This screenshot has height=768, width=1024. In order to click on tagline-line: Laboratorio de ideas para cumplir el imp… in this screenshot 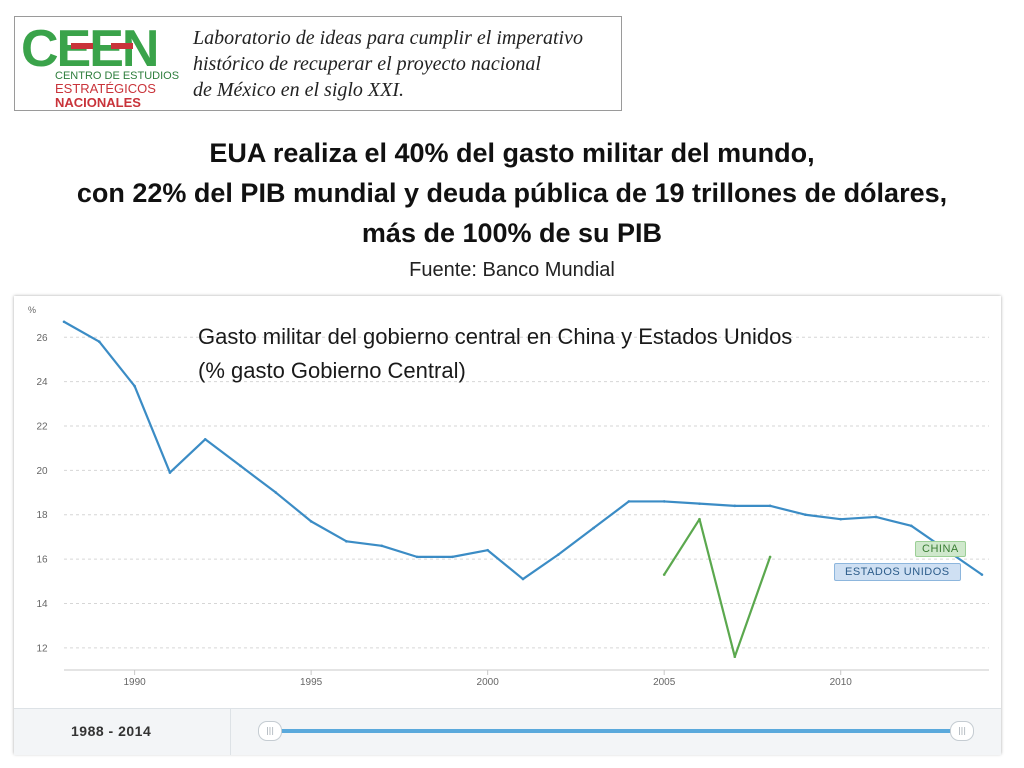, I will do `click(388, 38)`.